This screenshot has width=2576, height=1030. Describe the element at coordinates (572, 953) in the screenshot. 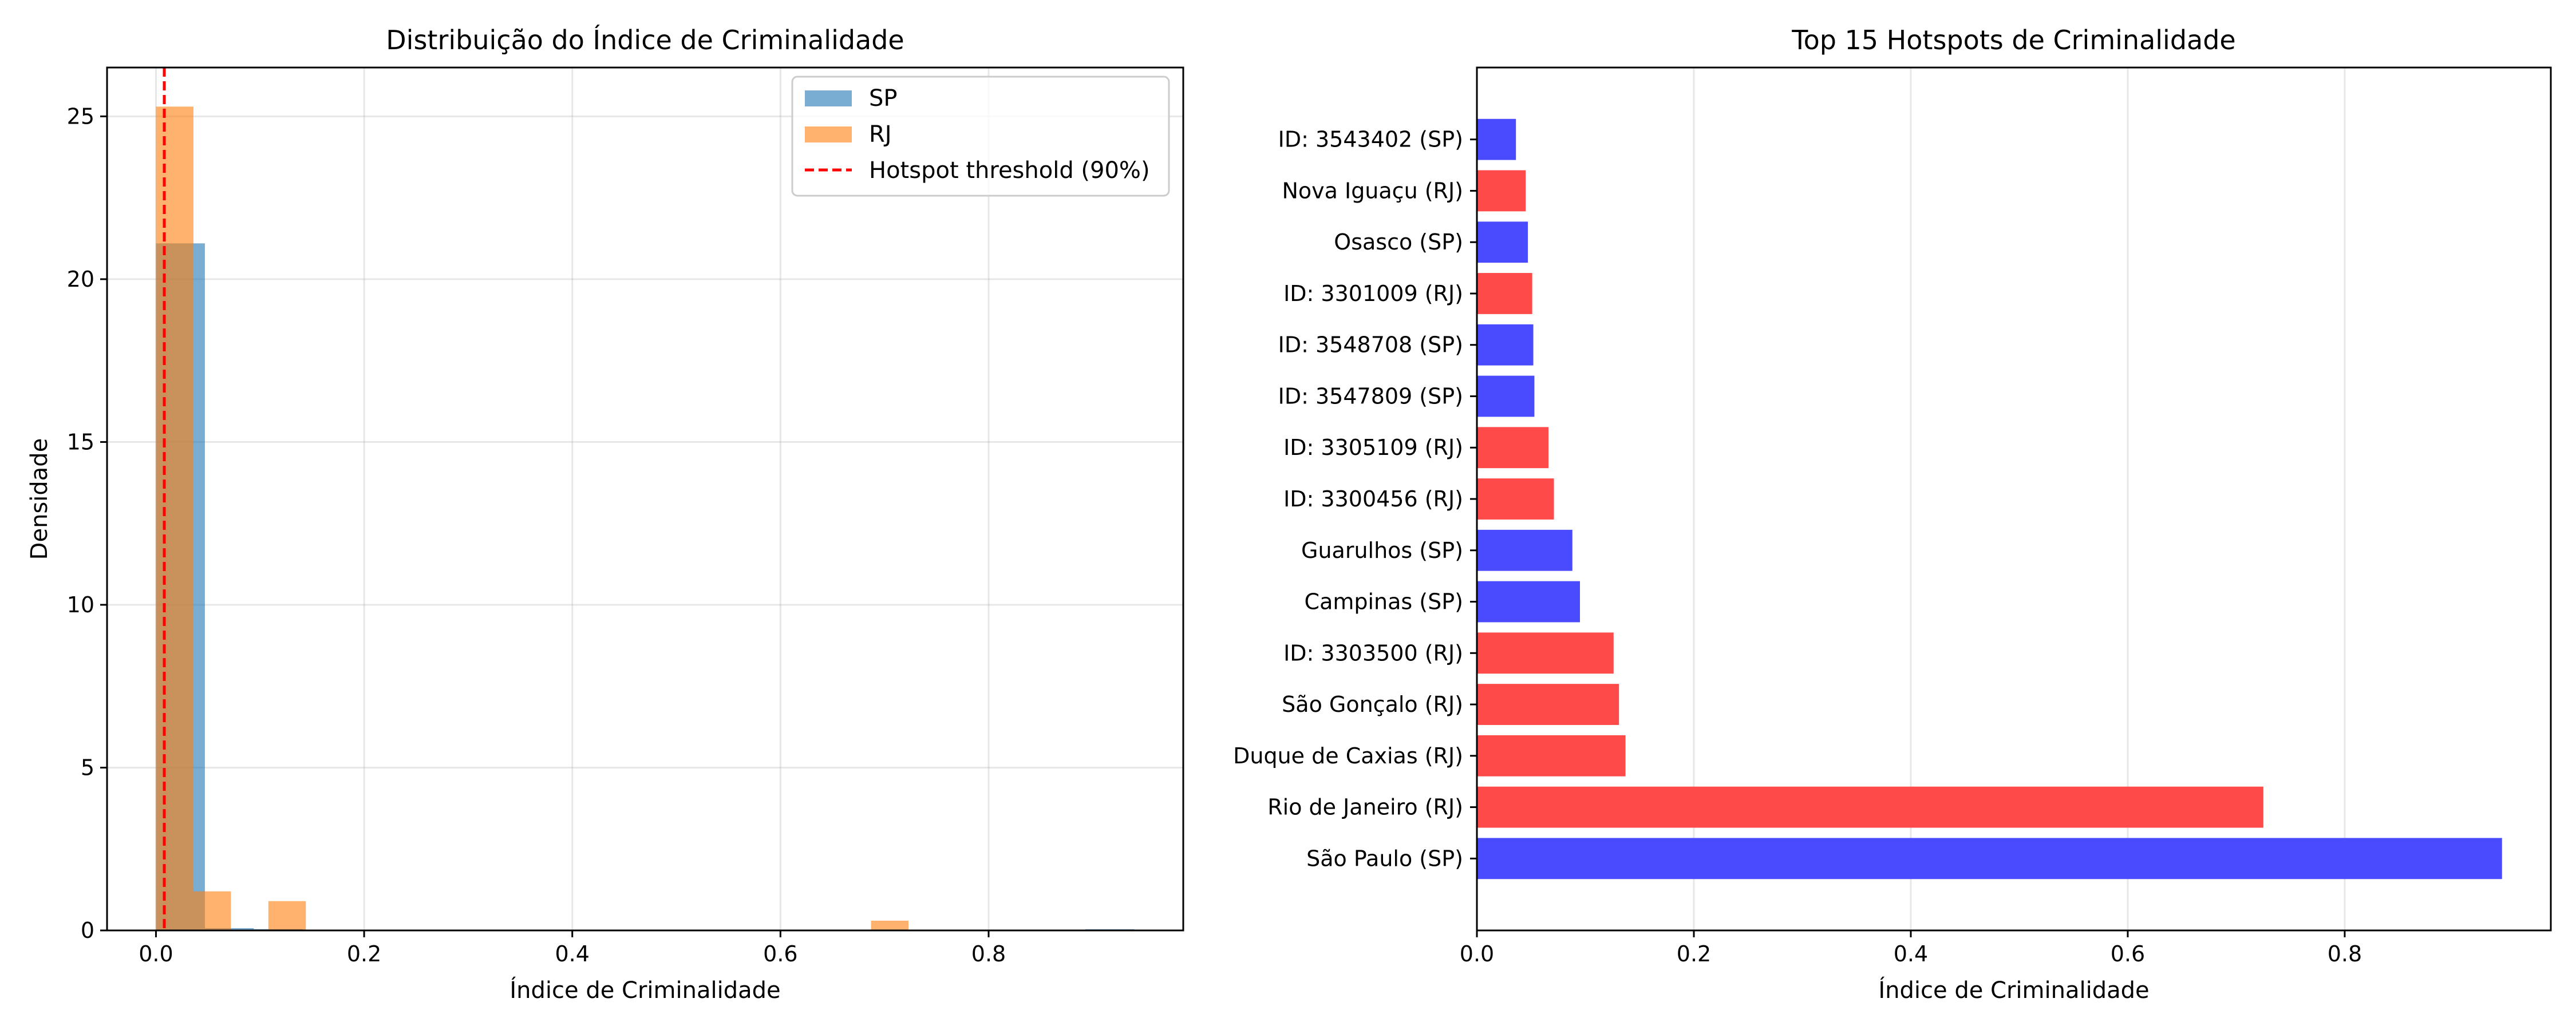

I see `histogram-x-tick-label: 0.4` at that location.